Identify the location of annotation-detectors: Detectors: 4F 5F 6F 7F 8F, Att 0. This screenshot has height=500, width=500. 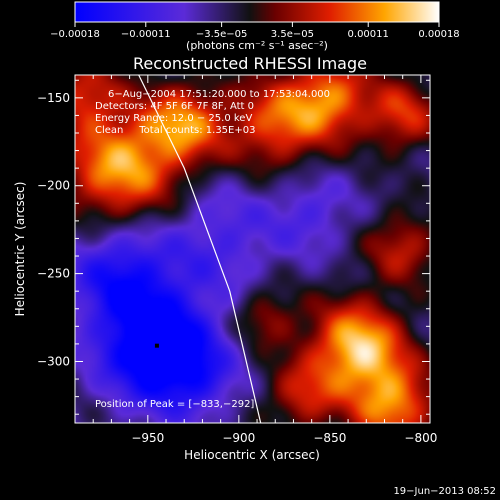
(174, 106).